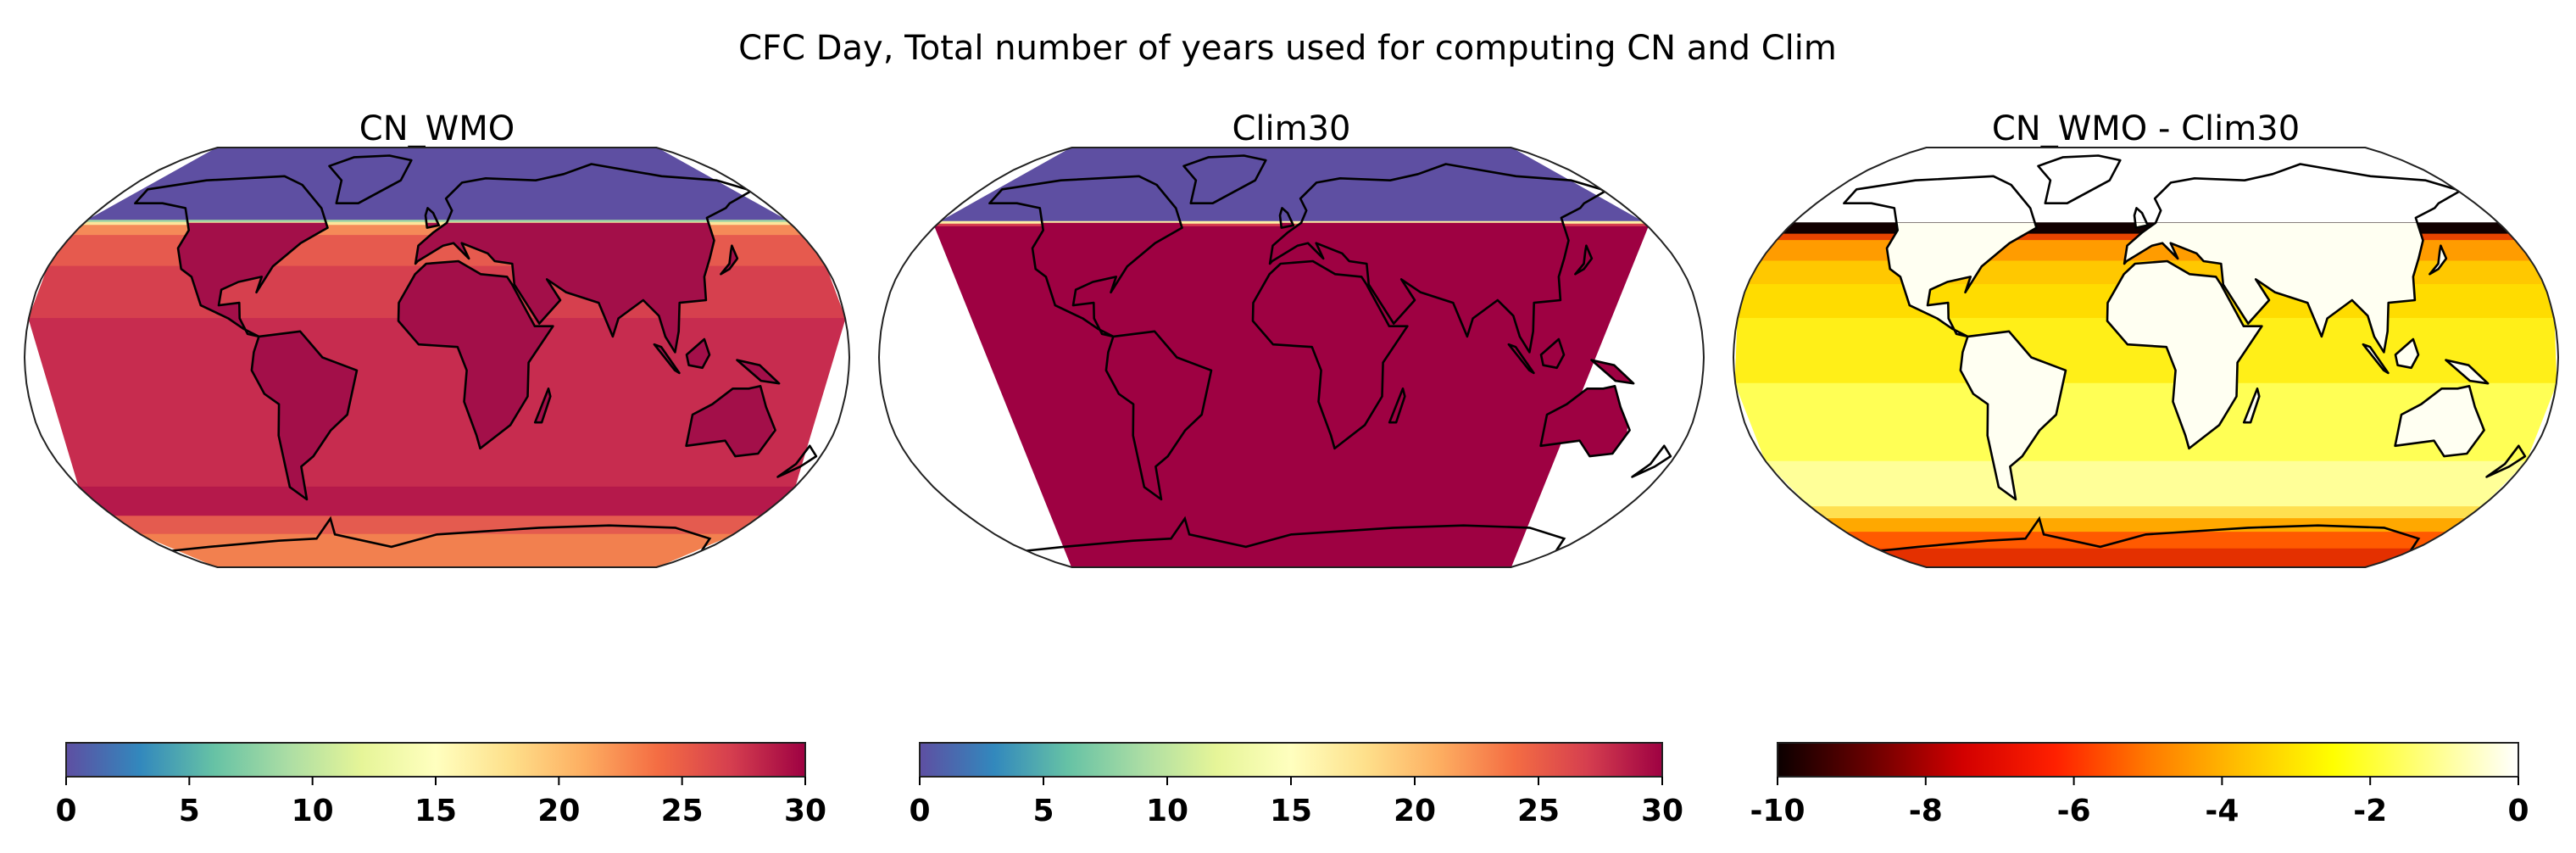 This screenshot has height=853, width=2576. Describe the element at coordinates (1085, 256) in the screenshot. I see `coastline-north-america` at that location.